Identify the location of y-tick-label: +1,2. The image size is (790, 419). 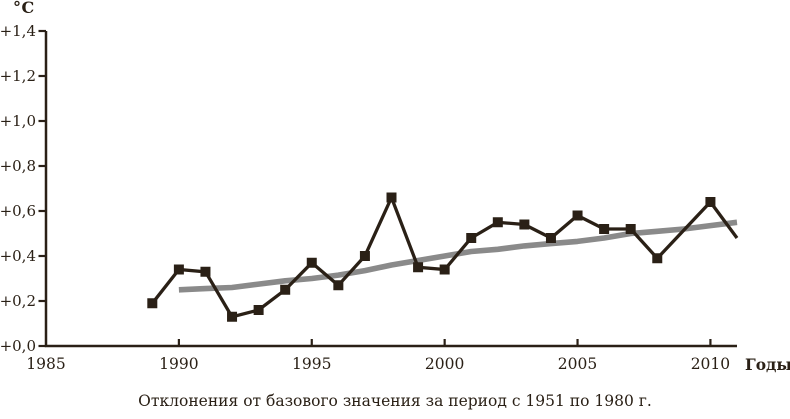
(18, 76).